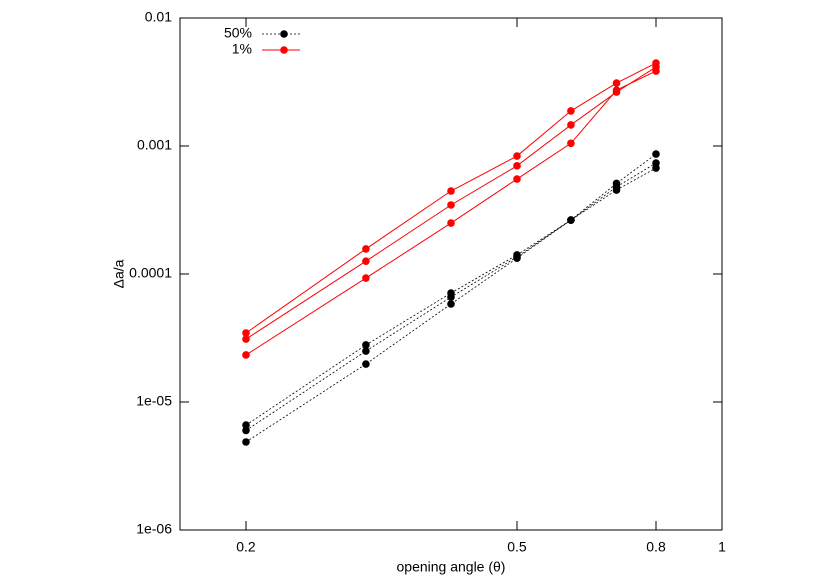 The image size is (830, 586). I want to click on x-tick-label: 1, so click(722, 547).